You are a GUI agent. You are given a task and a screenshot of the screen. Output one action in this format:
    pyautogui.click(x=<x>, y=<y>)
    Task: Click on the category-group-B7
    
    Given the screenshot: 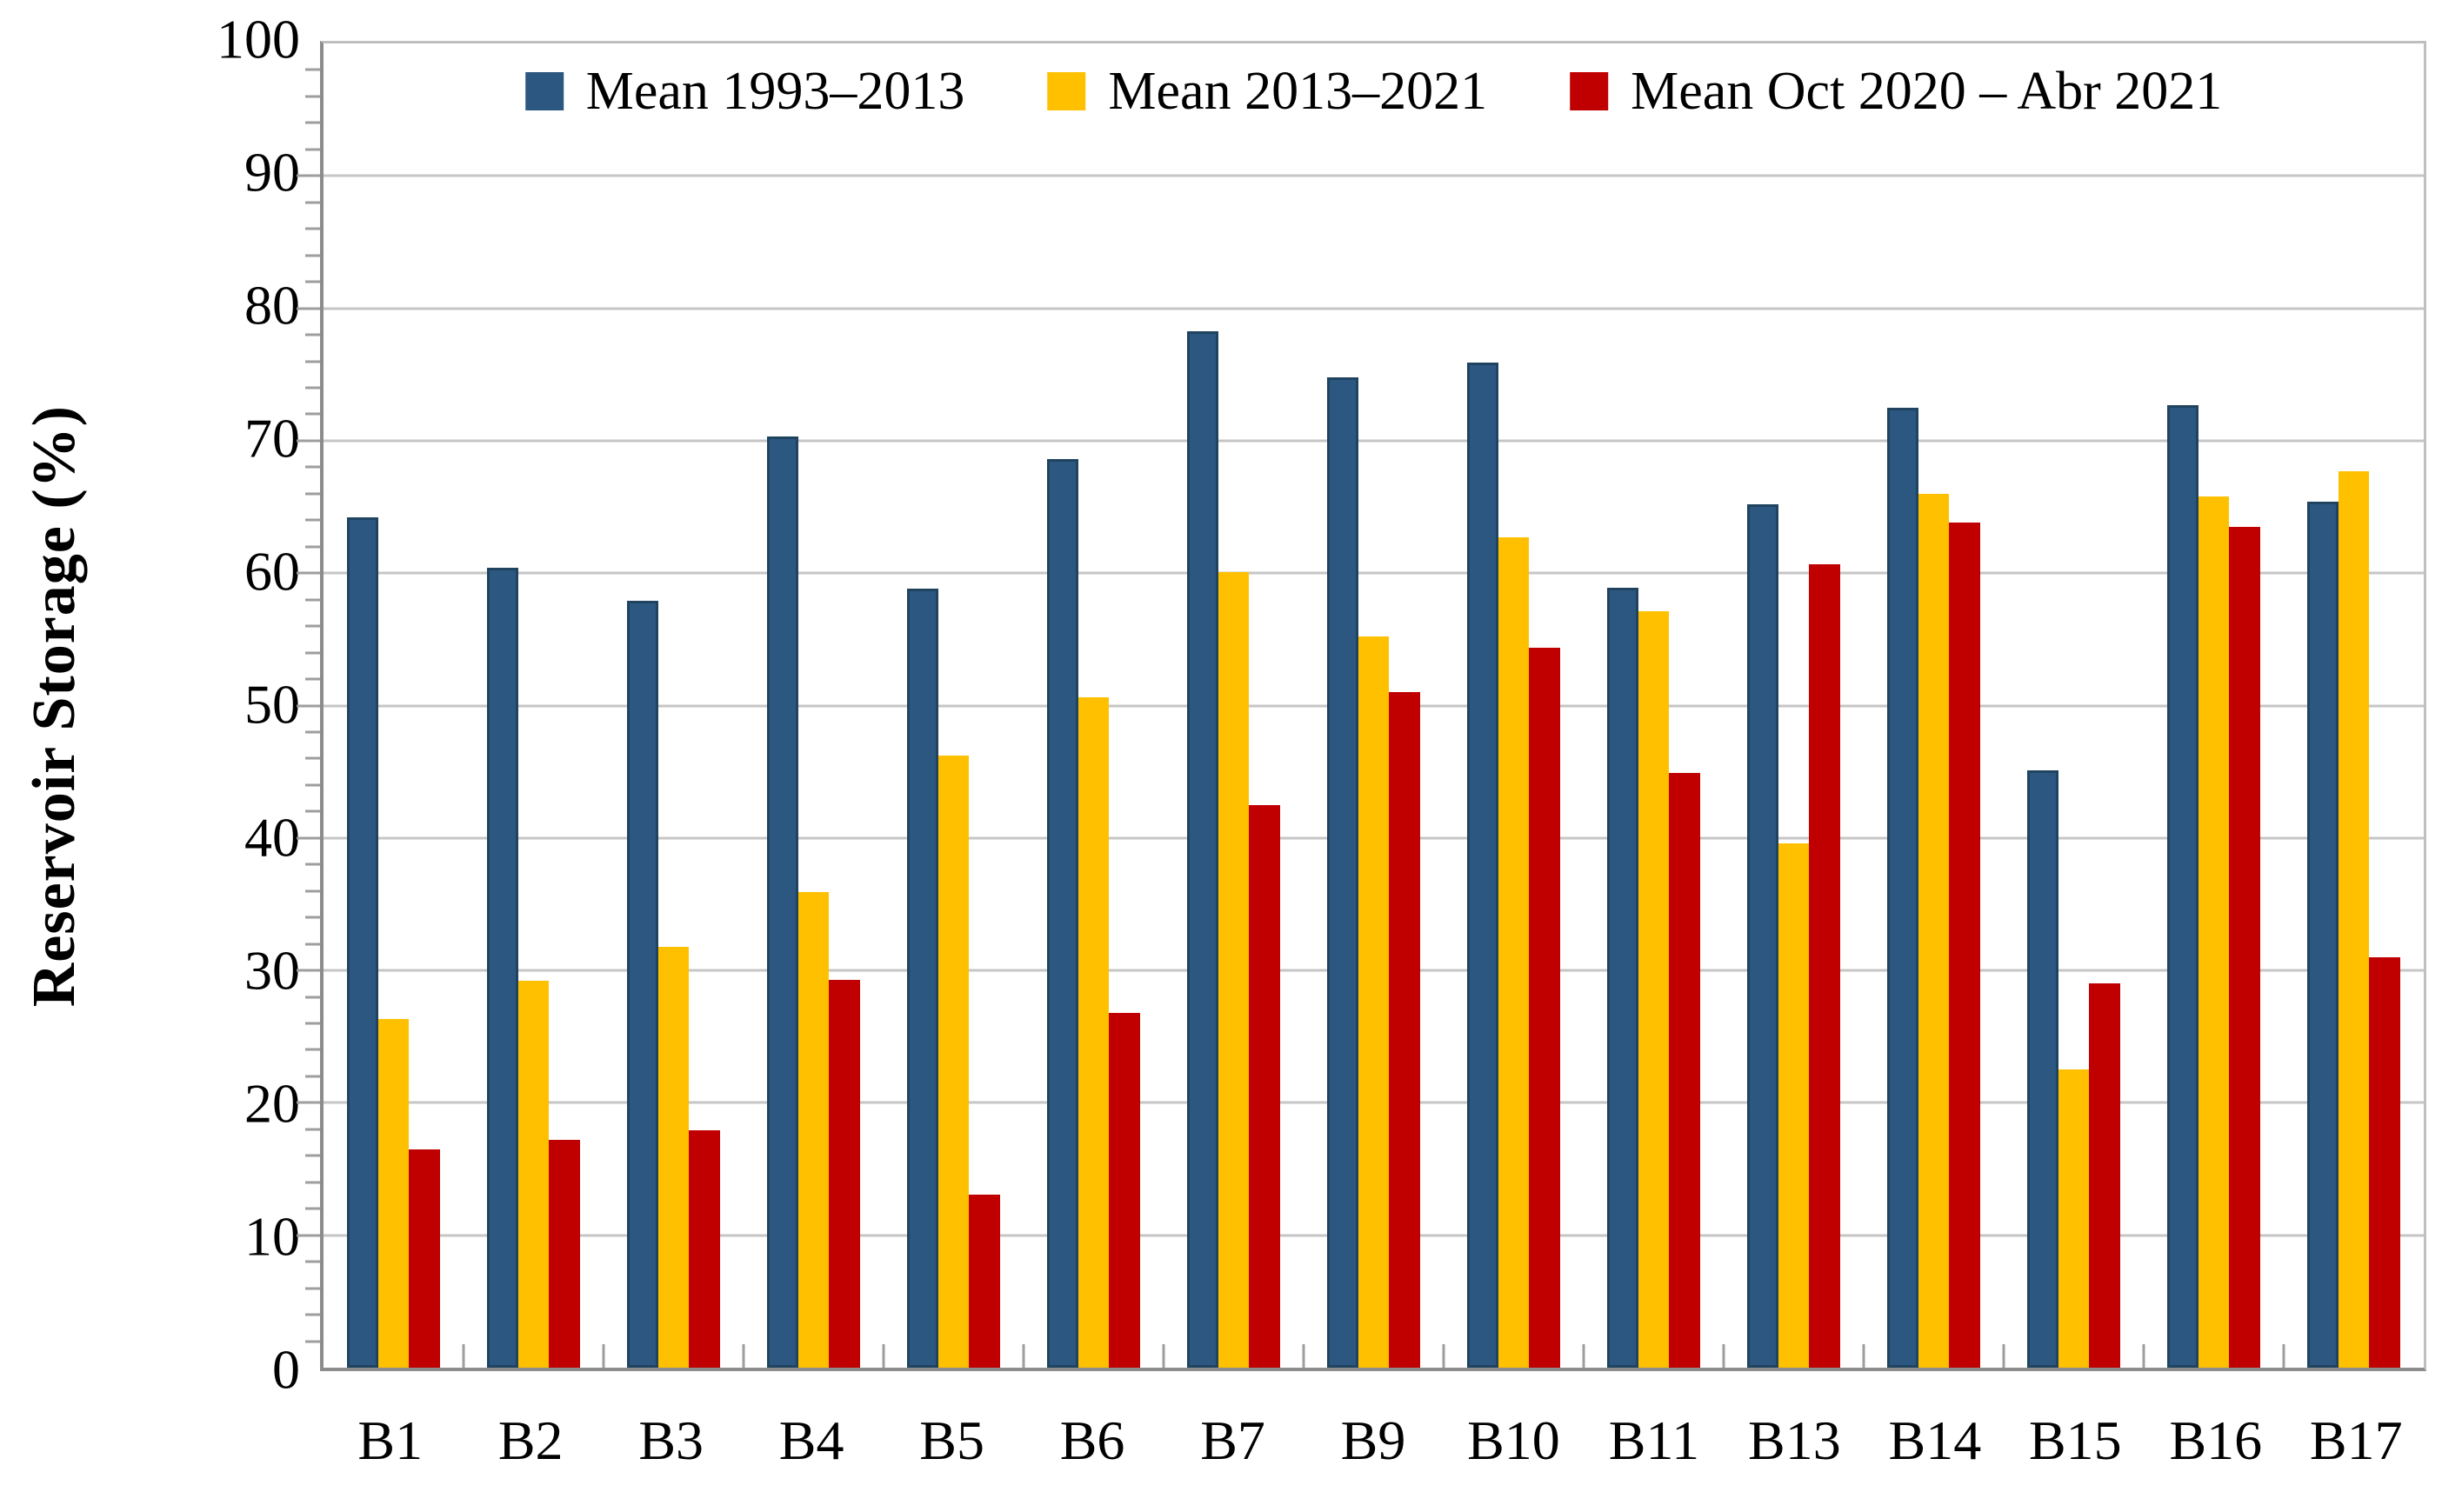 What is the action you would take?
    pyautogui.click(x=1234, y=705)
    